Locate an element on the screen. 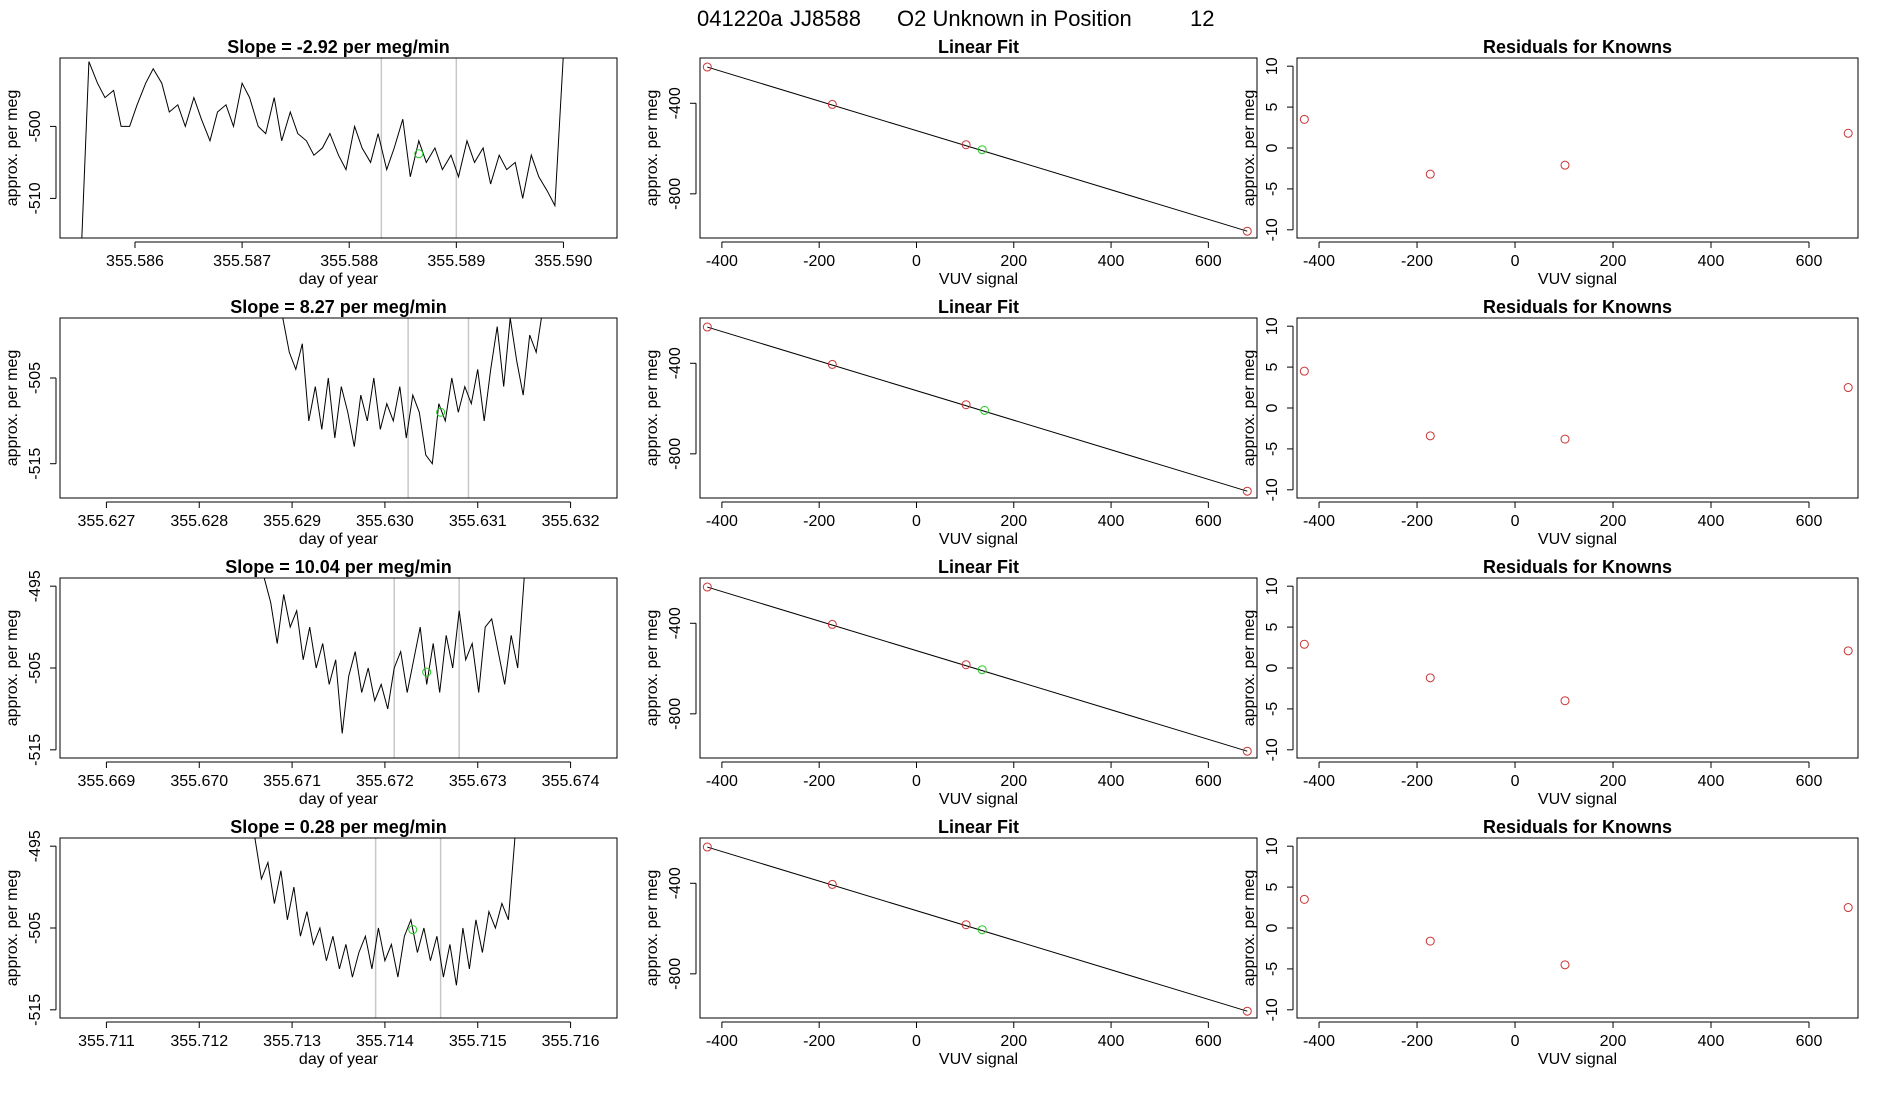 This screenshot has width=1900, height=1100. chart-title: Slope = 0.28 per meg/min is located at coordinates (338, 827).